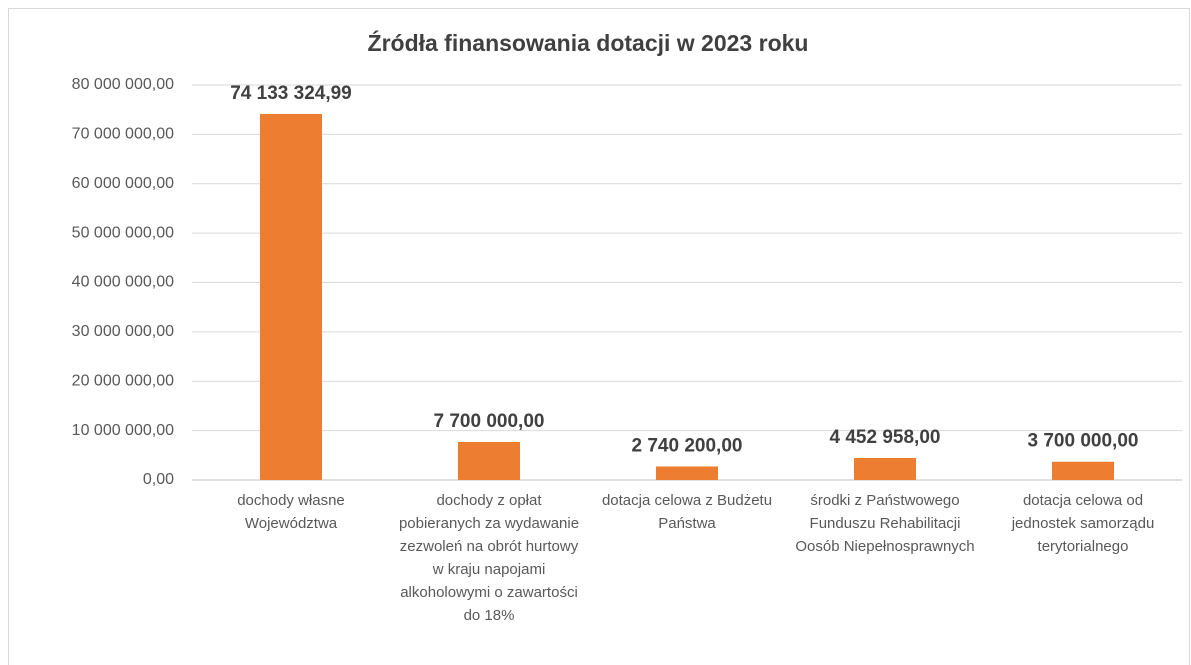  Describe the element at coordinates (588, 42) in the screenshot. I see `chart-title: Źródła finansowania dotacji w 2023 roku` at that location.